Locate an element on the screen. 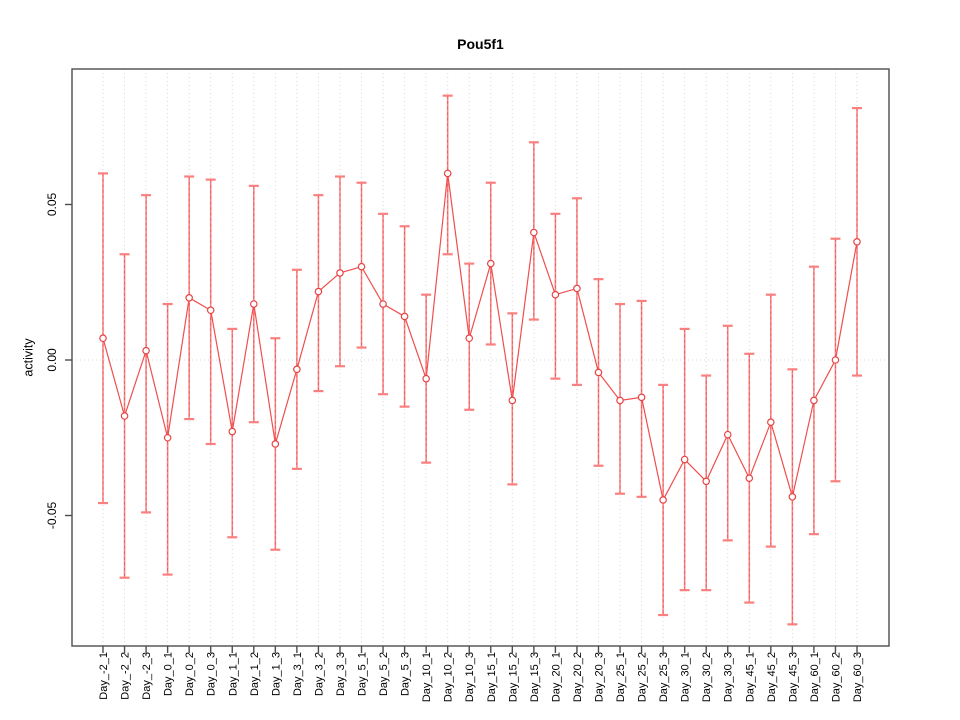 The width and height of the screenshot is (960, 720). x-tick-label: Day_20_2 is located at coordinates (578, 677).